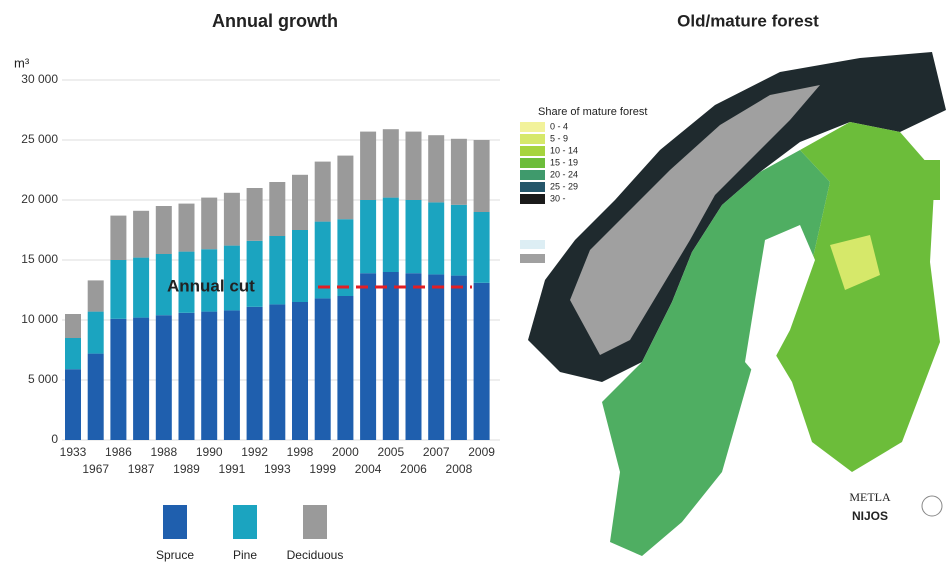  What do you see at coordinates (39, 199) in the screenshot?
I see `y-tick-label: 20 000` at bounding box center [39, 199].